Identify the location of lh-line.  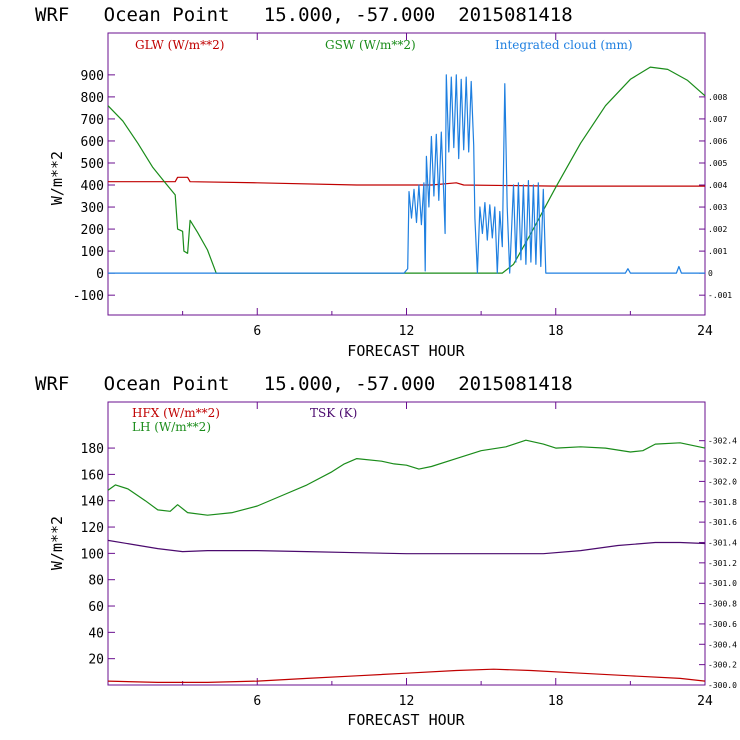
(406, 477).